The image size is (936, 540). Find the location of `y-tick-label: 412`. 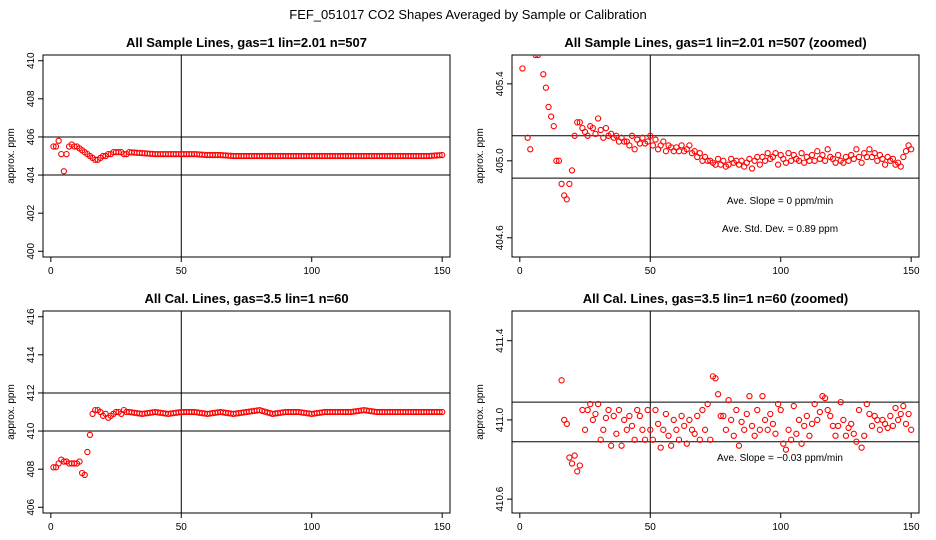

y-tick-label: 412 is located at coordinates (31, 392).